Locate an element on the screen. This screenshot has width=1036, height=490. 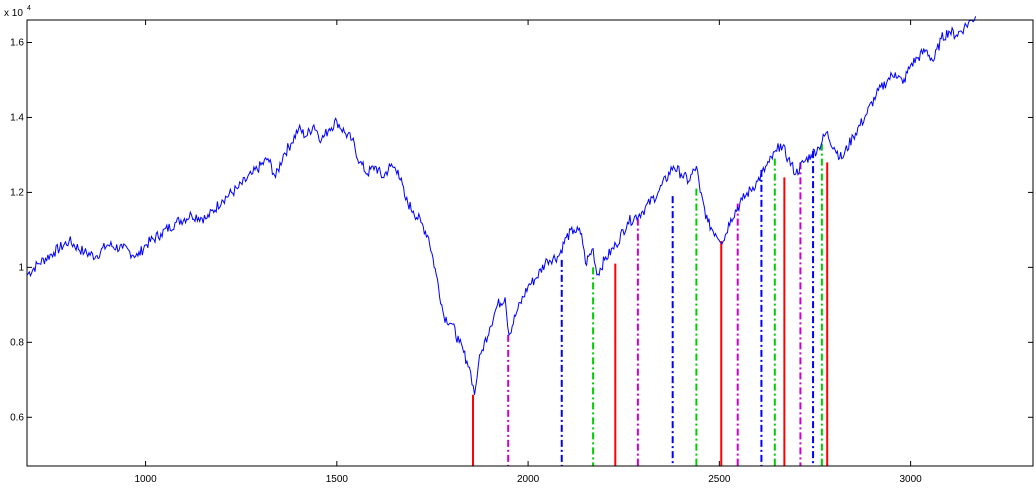
exponent-label: x 10 4 is located at coordinates (17, 12).